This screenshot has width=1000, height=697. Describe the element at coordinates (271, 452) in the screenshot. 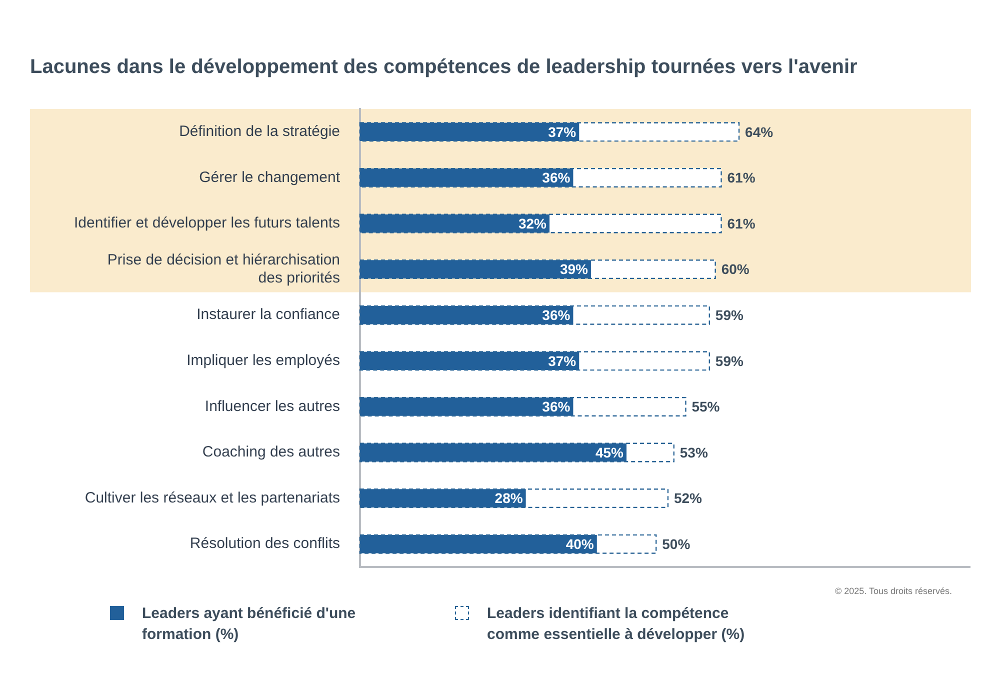

I see `y-tick-label: Coaching des autres` at that location.